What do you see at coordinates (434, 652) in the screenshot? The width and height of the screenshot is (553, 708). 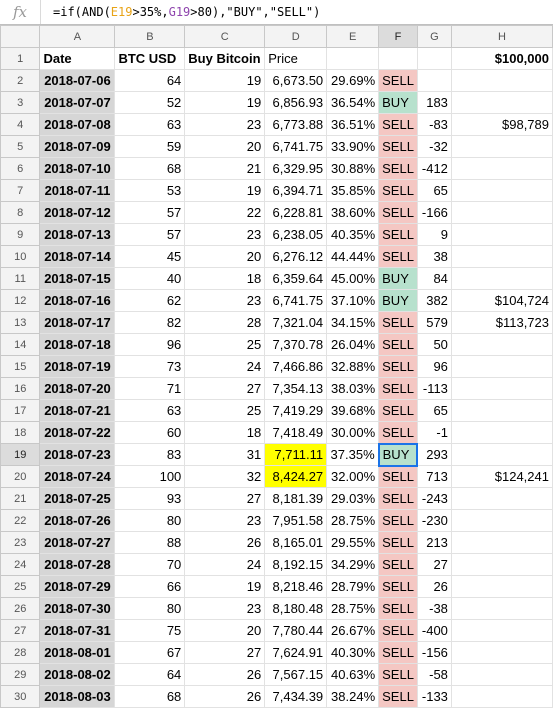 I see `cell-g: -156` at bounding box center [434, 652].